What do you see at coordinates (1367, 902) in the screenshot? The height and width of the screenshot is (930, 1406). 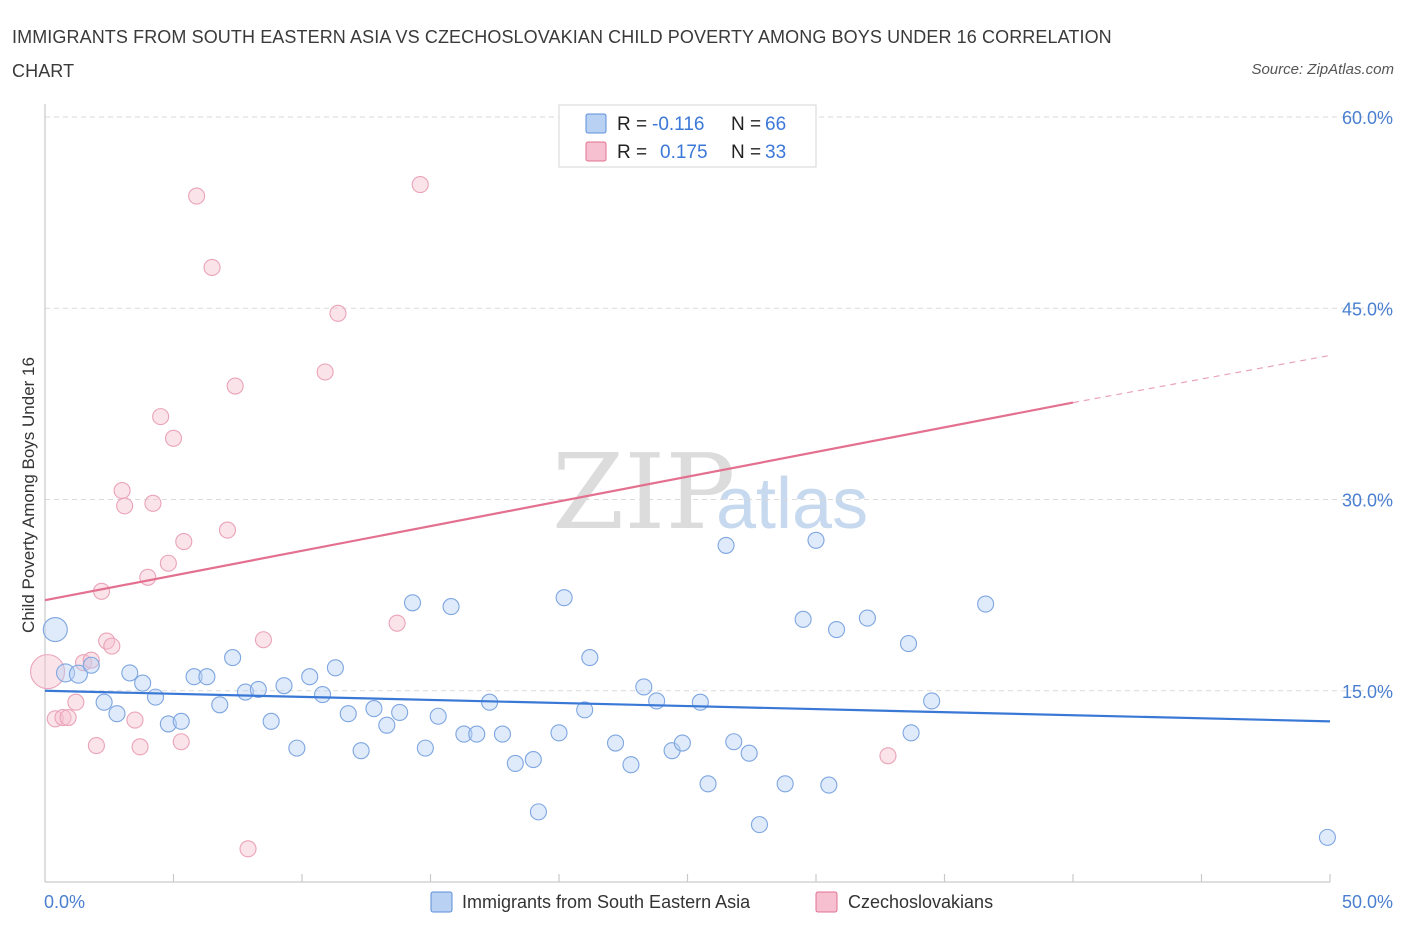 I see `x-tick-label-max: 50.0%` at bounding box center [1367, 902].